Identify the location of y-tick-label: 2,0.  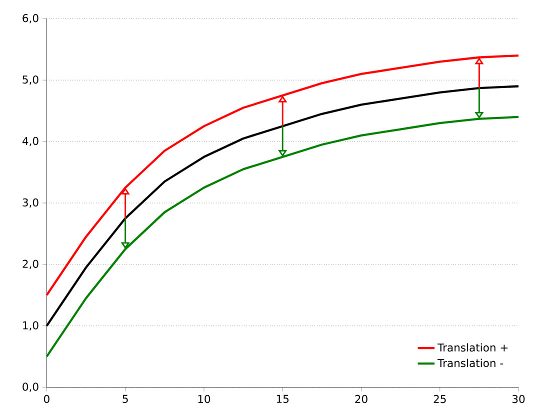
(30, 265).